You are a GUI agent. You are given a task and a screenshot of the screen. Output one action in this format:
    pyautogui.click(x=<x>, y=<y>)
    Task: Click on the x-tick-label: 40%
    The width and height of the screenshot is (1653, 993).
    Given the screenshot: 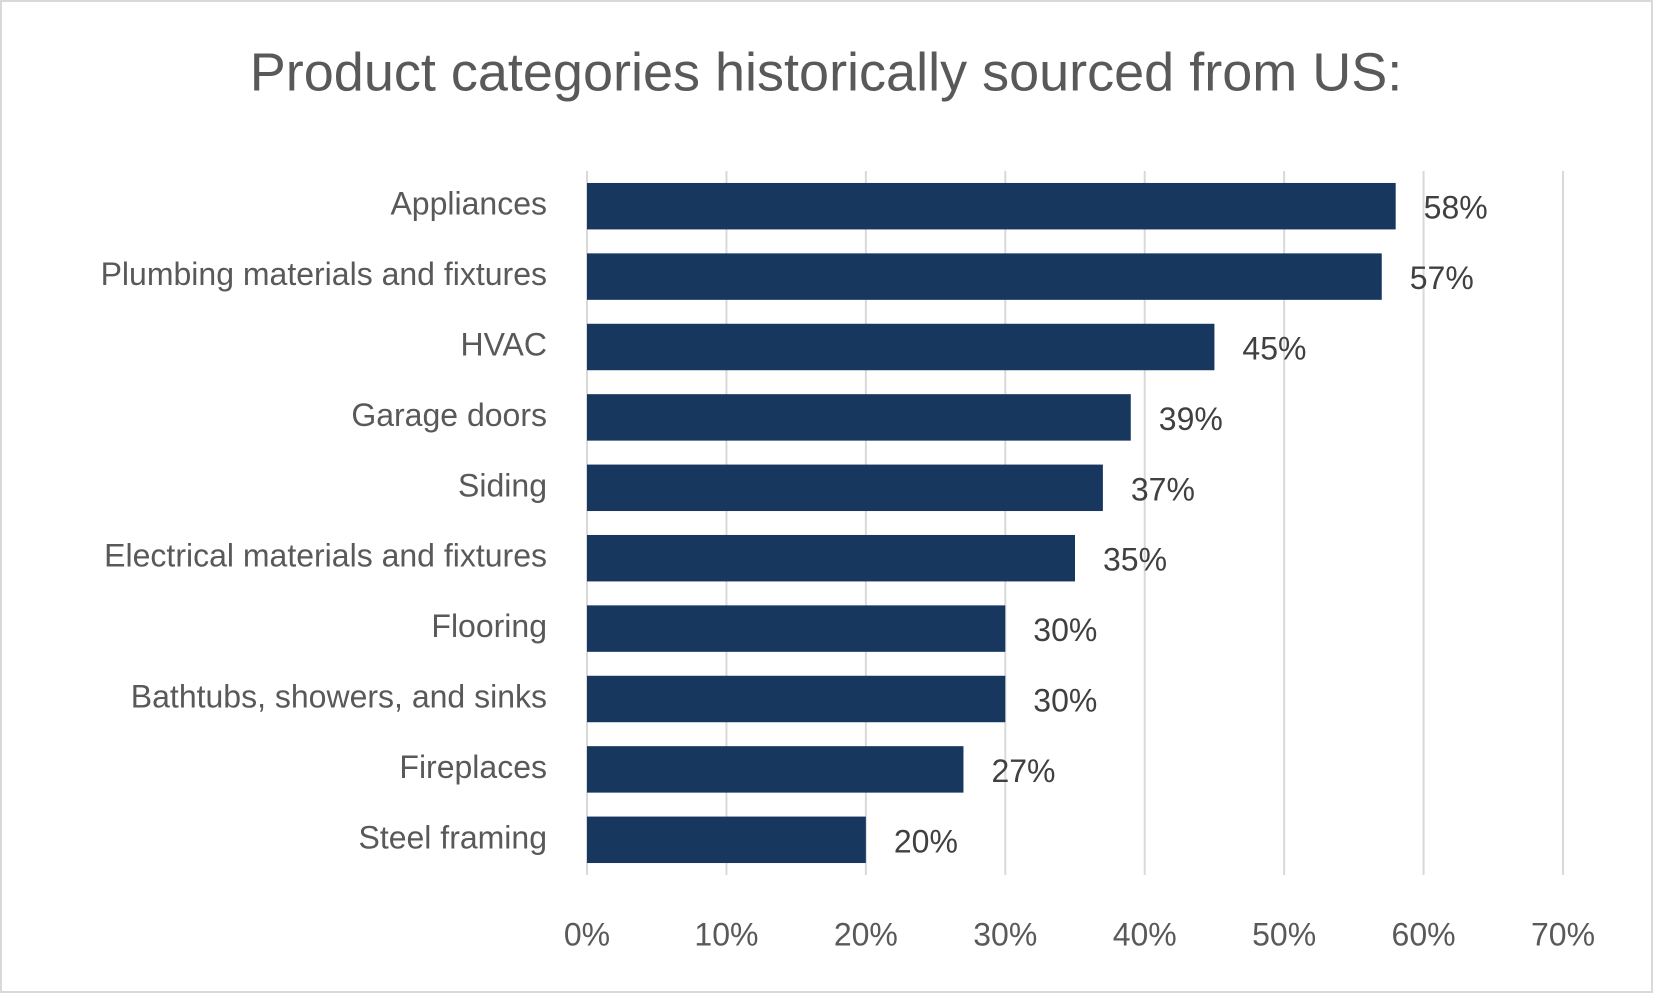 What is the action you would take?
    pyautogui.click(x=1145, y=934)
    